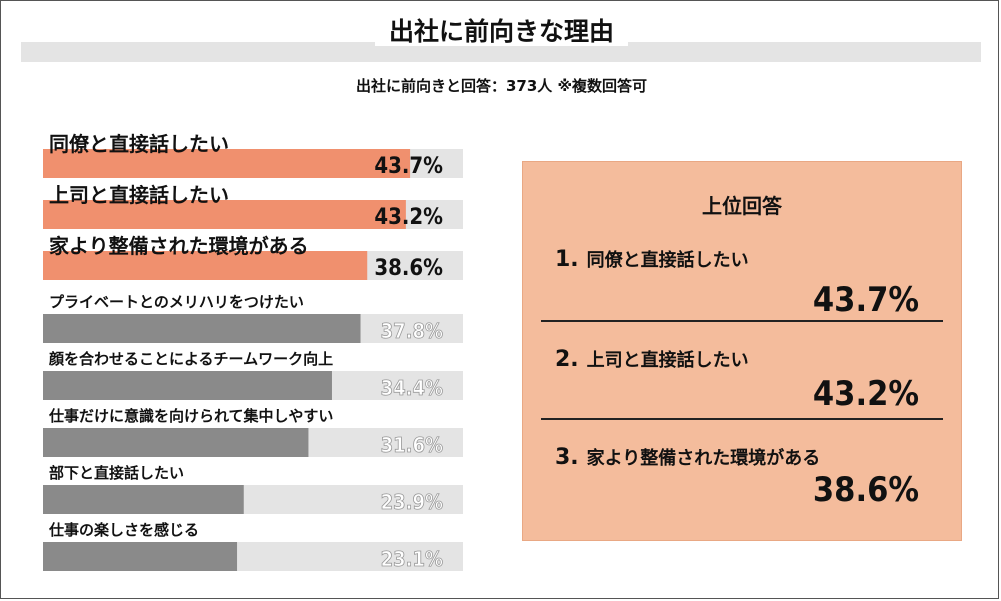 Image resolution: width=1001 pixels, height=601 pixels. What do you see at coordinates (412, 445) in the screenshot?
I see `bar-value-label: 31.6%` at bounding box center [412, 445].